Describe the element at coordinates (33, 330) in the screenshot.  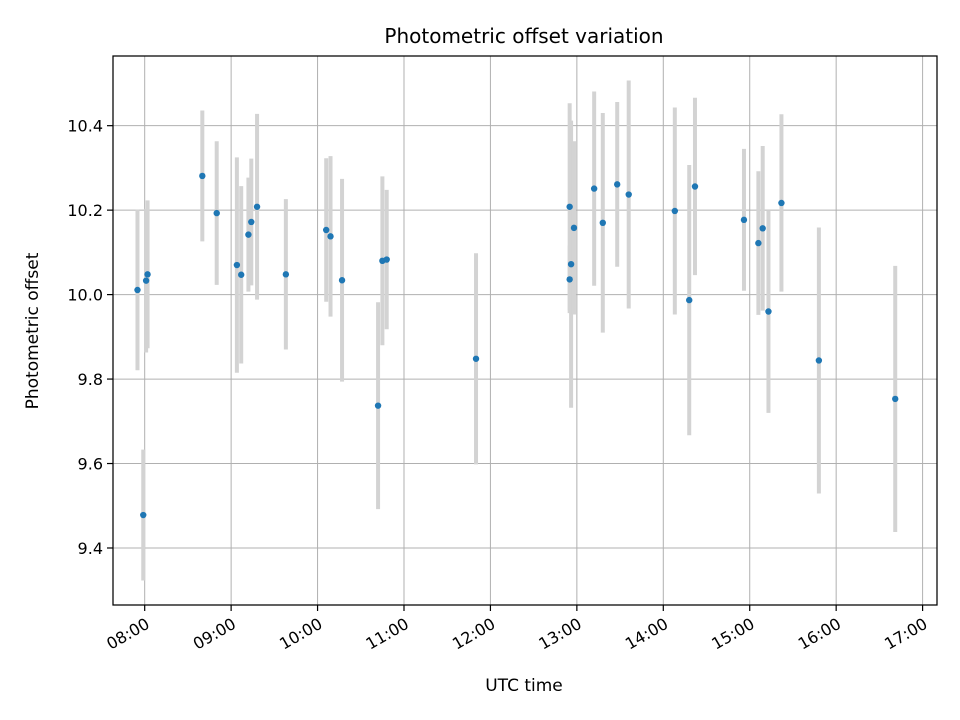
I see `y-axis-title: Photometric offset` at that location.